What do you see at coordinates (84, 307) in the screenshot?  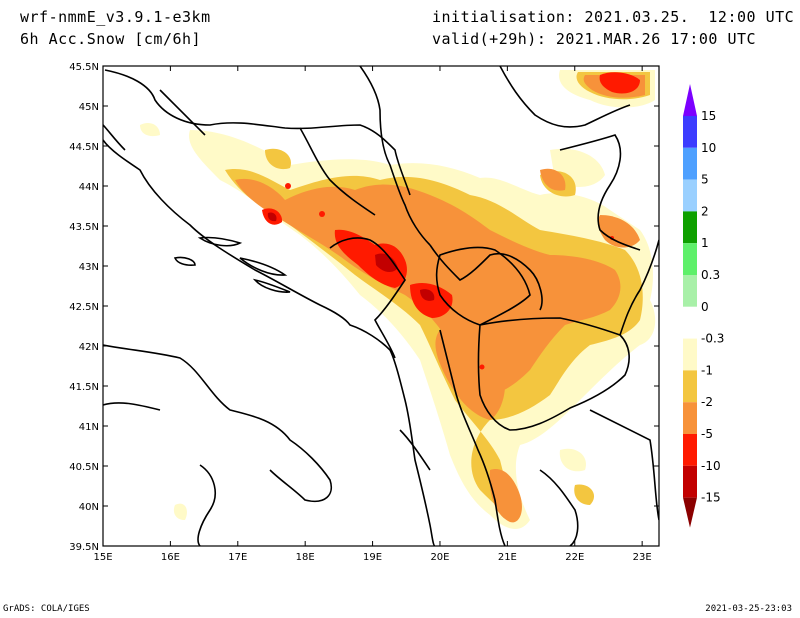 I see `lat-tick-label: 42.5N` at bounding box center [84, 307].